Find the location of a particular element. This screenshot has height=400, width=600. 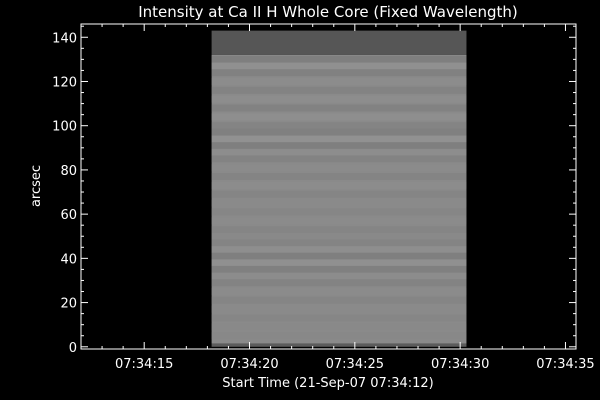

y-tick-label: 40 is located at coordinates (68, 259).